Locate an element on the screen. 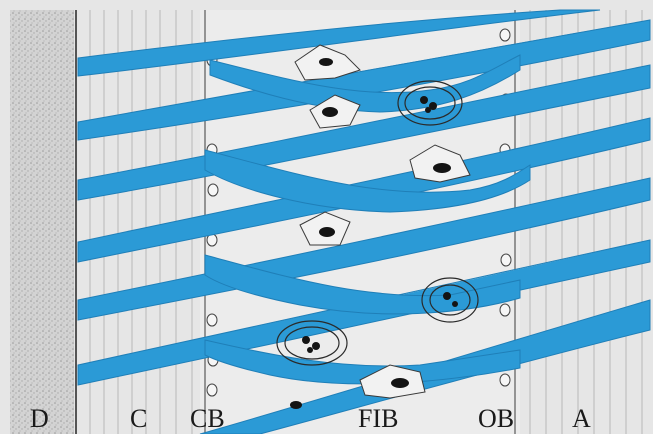 Image resolution: width=653 pixels, height=434 pixels. ringed-cell-nuclei is located at coordinates (380, 224).